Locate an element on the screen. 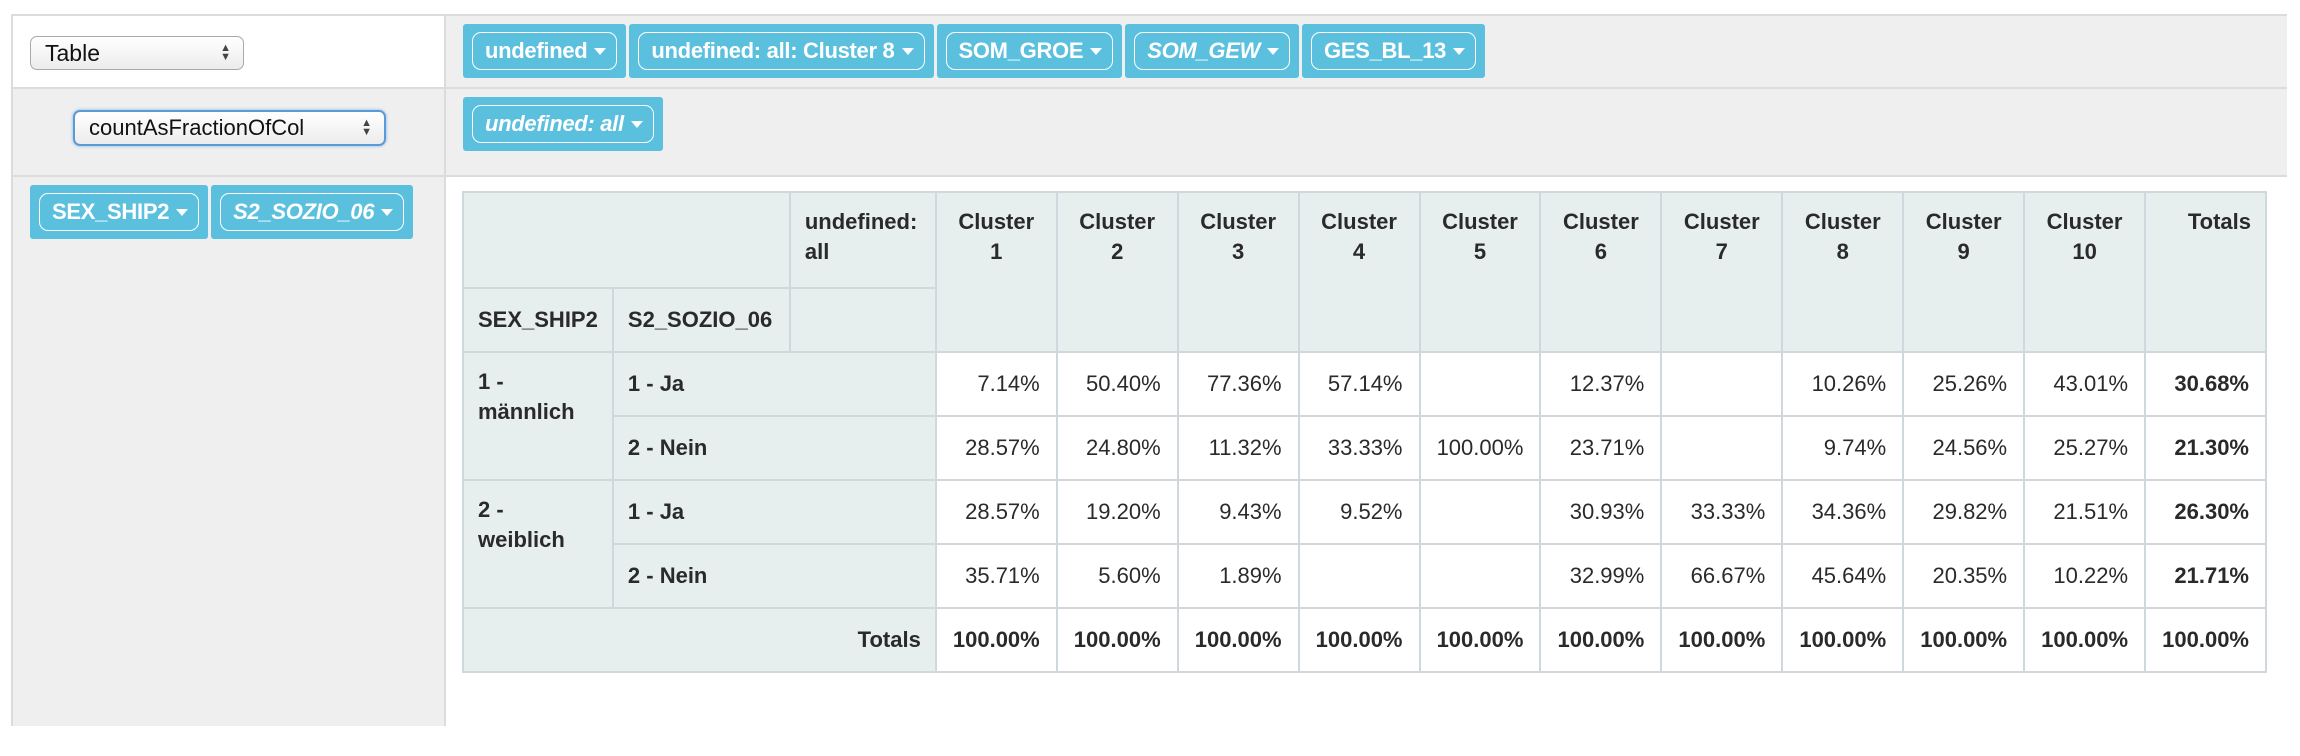 The height and width of the screenshot is (756, 2300). table-cell: 10.22% is located at coordinates (2085, 576).